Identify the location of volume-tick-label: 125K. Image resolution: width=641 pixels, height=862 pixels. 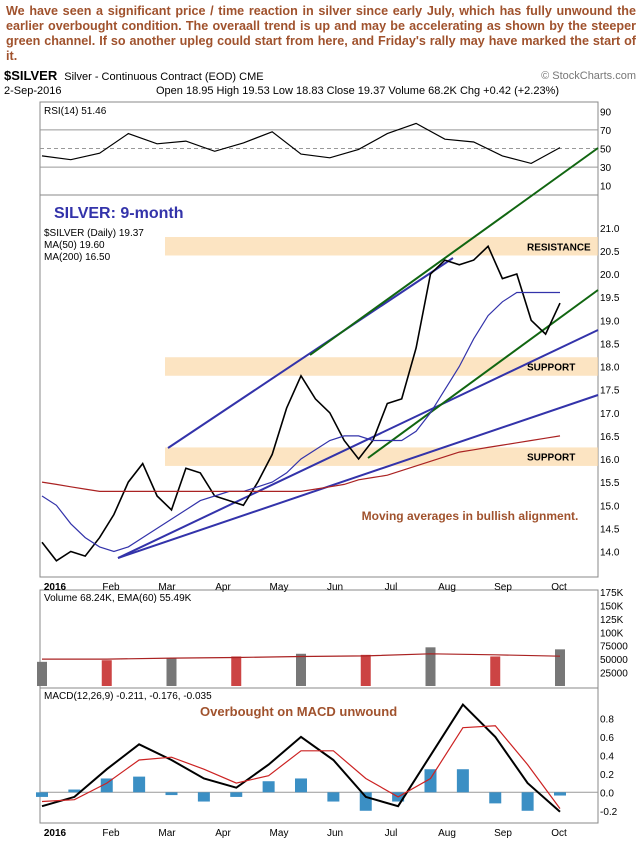
(612, 620).